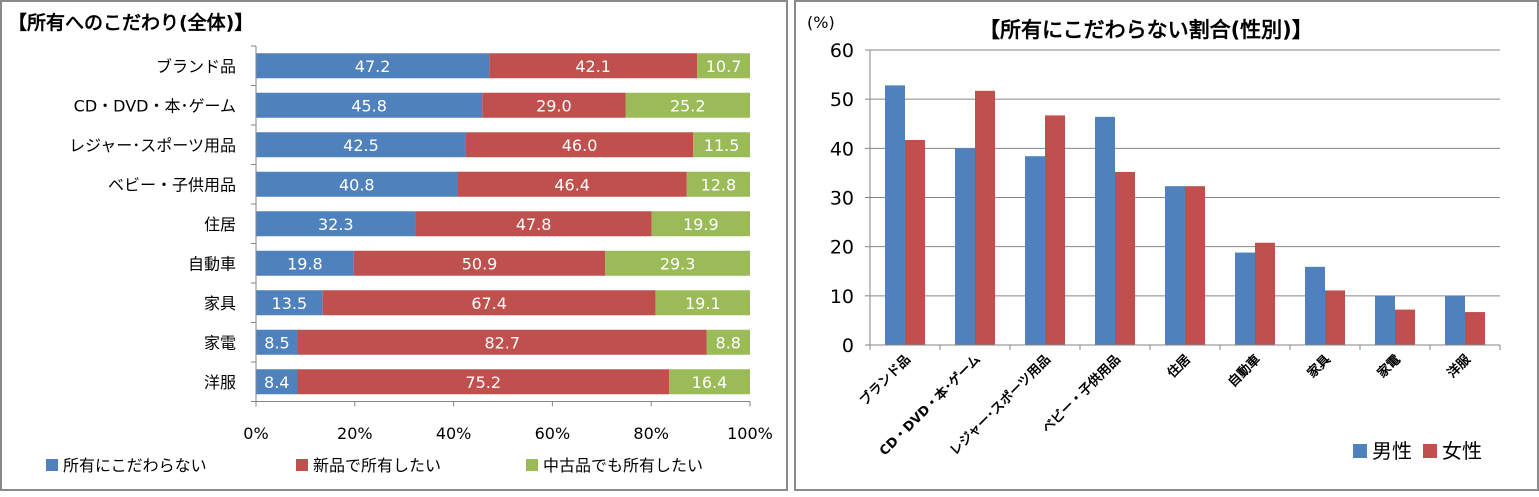 Image resolution: width=1539 pixels, height=497 pixels. What do you see at coordinates (842, 297) in the screenshot?
I see `y-tick-label: 10` at bounding box center [842, 297].